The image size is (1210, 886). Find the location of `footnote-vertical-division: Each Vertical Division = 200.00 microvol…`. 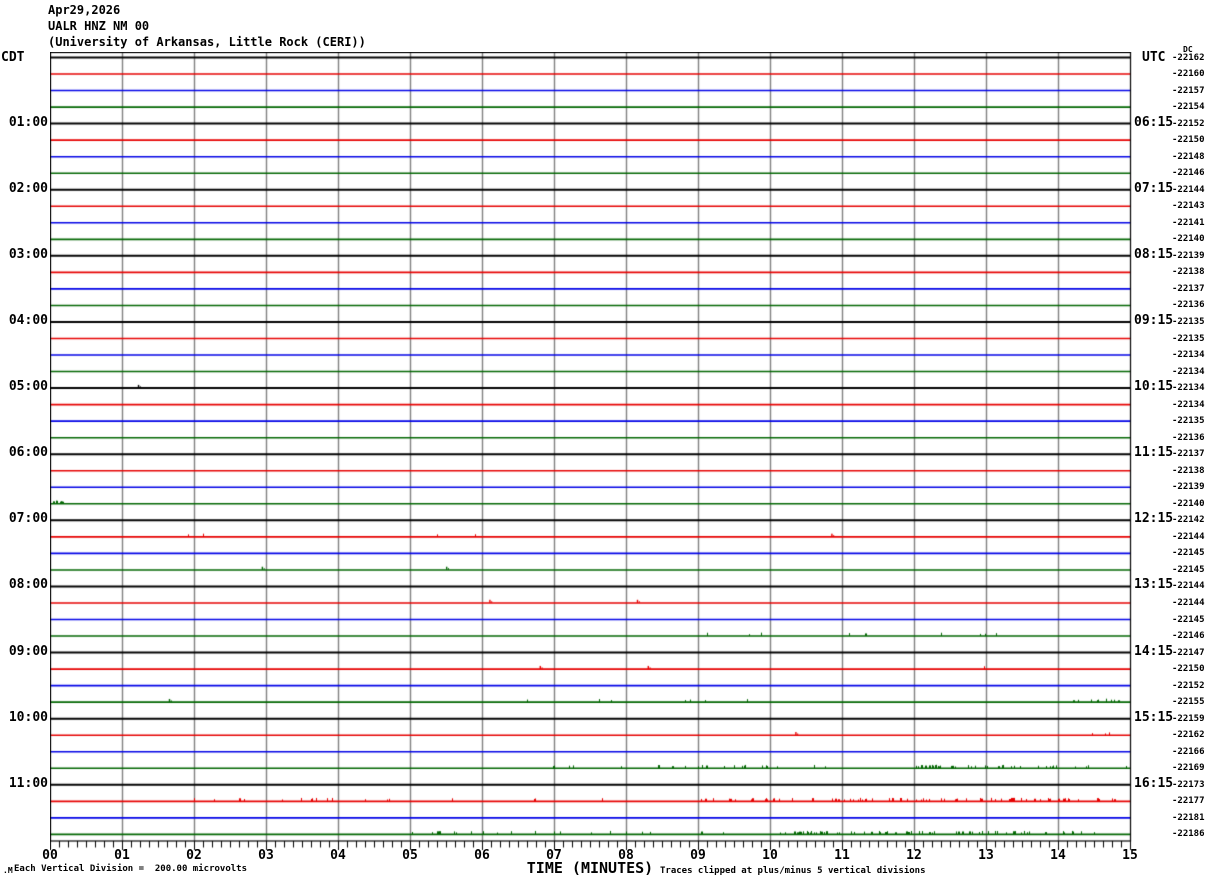

footnote-vertical-division: Each Vertical Division = 200.00 microvol… is located at coordinates (130, 869).